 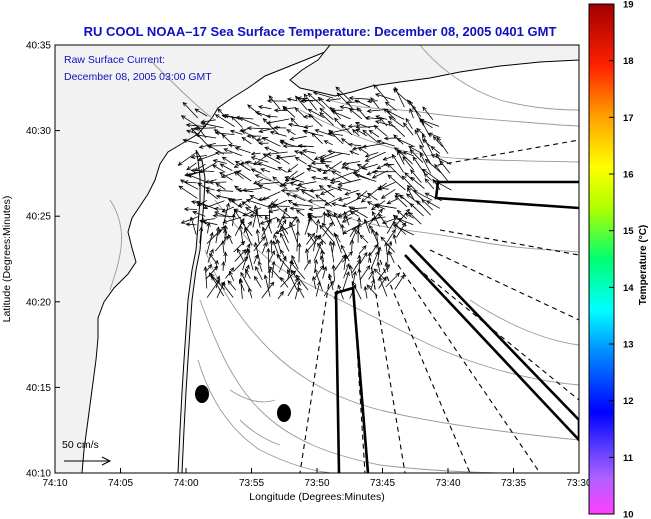 What do you see at coordinates (628, 345) in the screenshot?
I see `colorbar-tick-label: 13` at bounding box center [628, 345].